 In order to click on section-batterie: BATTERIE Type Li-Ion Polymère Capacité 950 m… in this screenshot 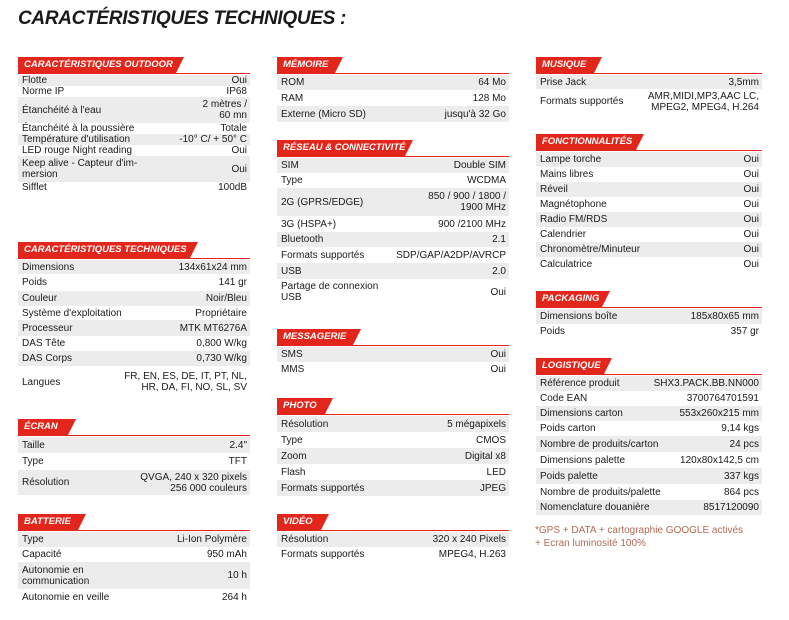, I will do `click(134, 559)`.